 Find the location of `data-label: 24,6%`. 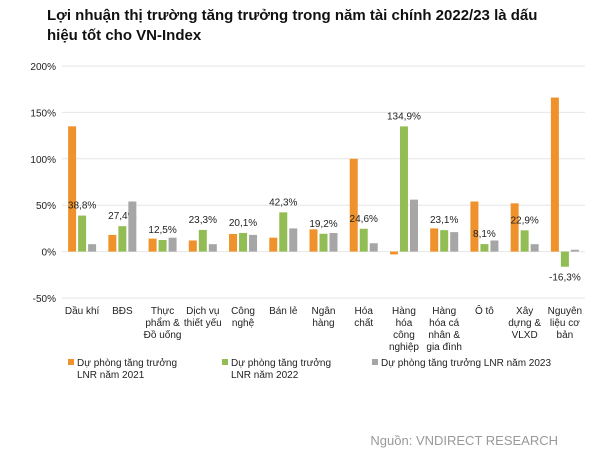

data-label: 24,6% is located at coordinates (364, 219).